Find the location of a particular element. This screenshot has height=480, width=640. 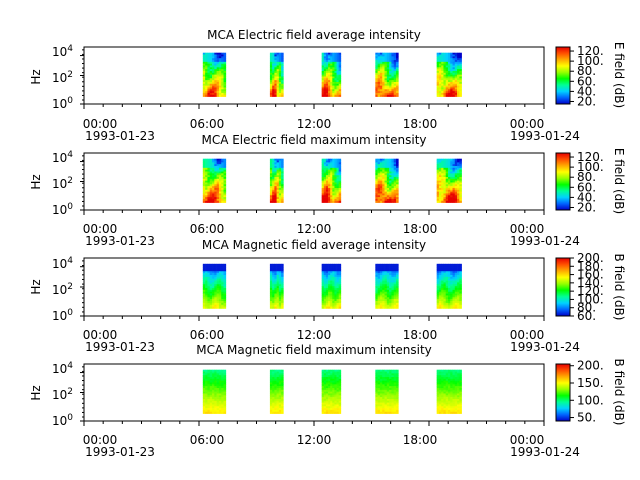

panel-title: MCA Magnetic field maximum intensity is located at coordinates (314, 350).